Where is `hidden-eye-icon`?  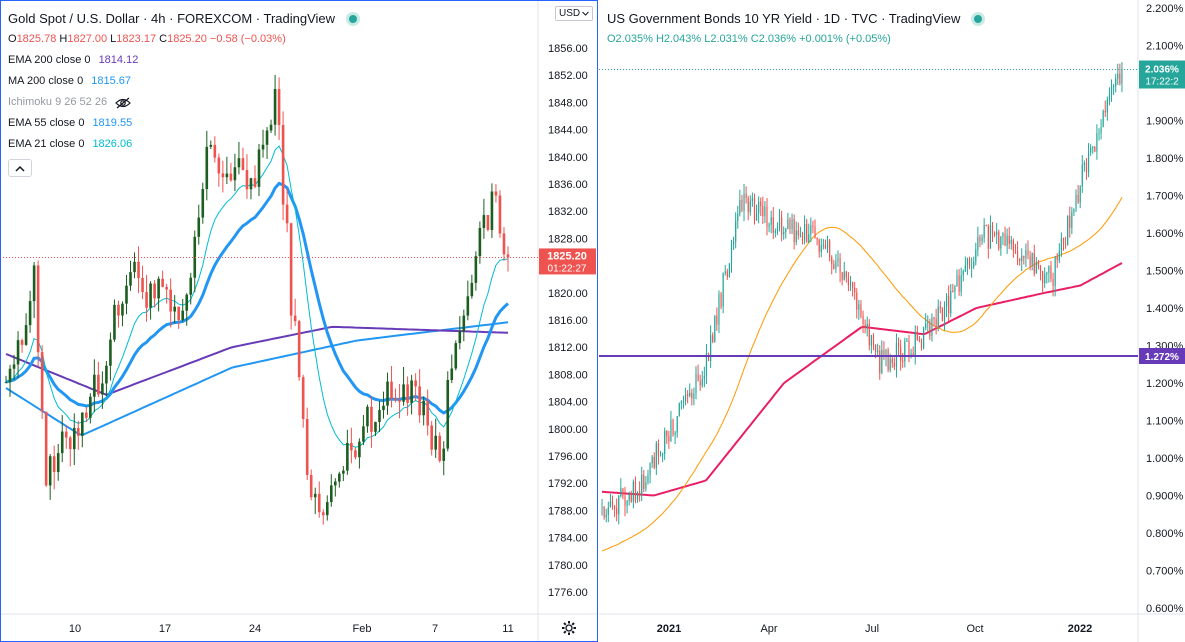 hidden-eye-icon is located at coordinates (123, 103).